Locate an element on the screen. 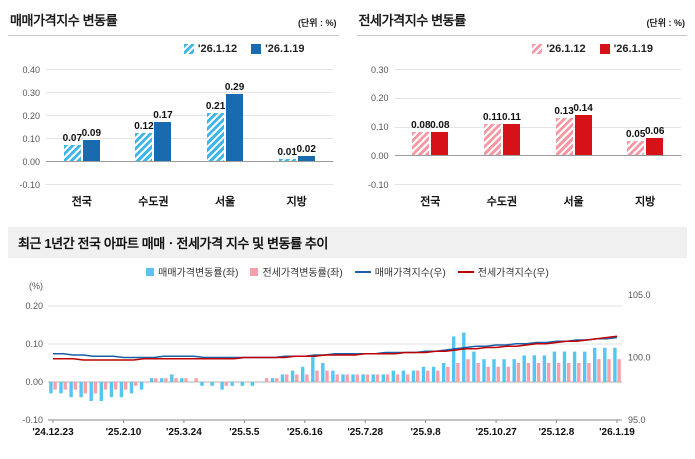 This screenshot has width=695, height=459. sale-panel-title: 매매가격지수 변동률 is located at coordinates (64, 20).